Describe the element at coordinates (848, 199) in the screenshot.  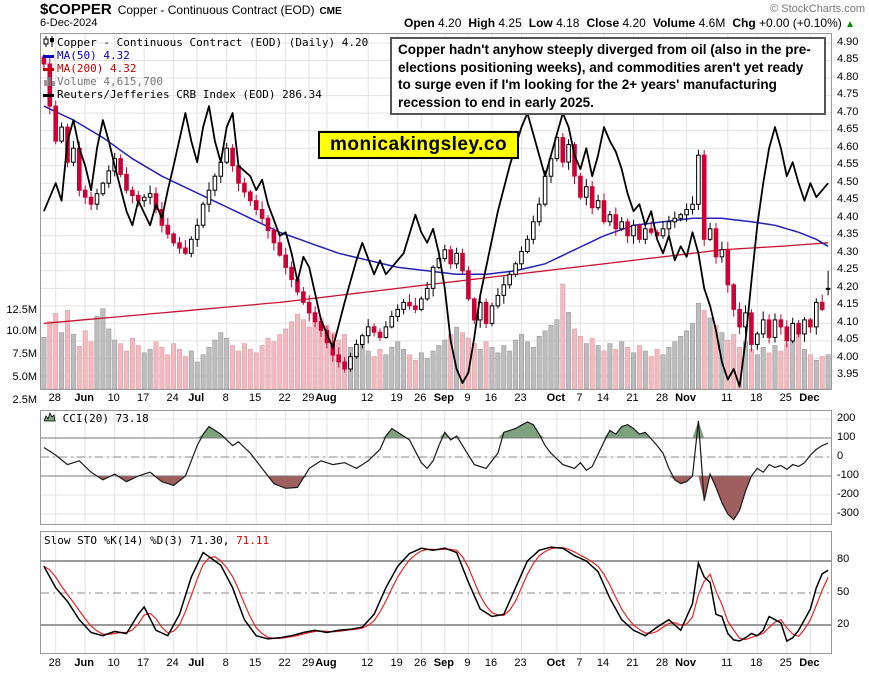
I see `price-axis-label: 4.45` at that location.